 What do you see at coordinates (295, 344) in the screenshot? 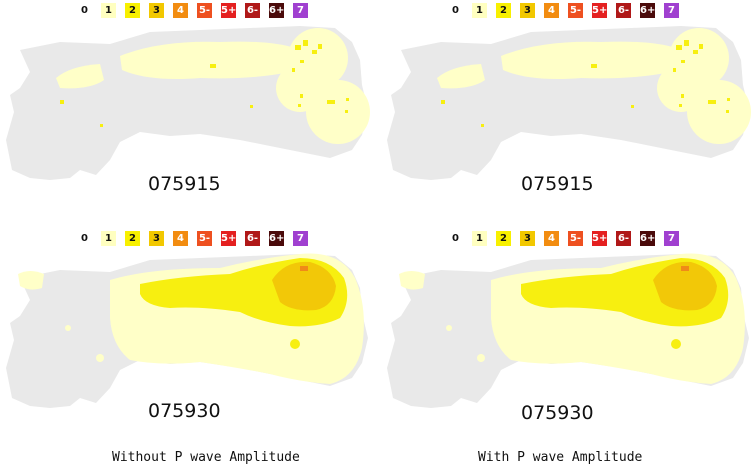
I see `intensity-2-spot` at bounding box center [295, 344].